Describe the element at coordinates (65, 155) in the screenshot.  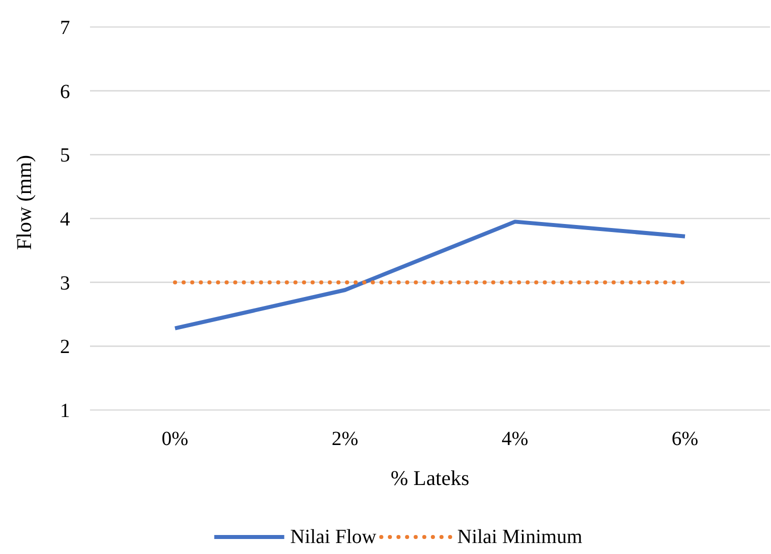
I see `y-tick-label: 5` at that location.